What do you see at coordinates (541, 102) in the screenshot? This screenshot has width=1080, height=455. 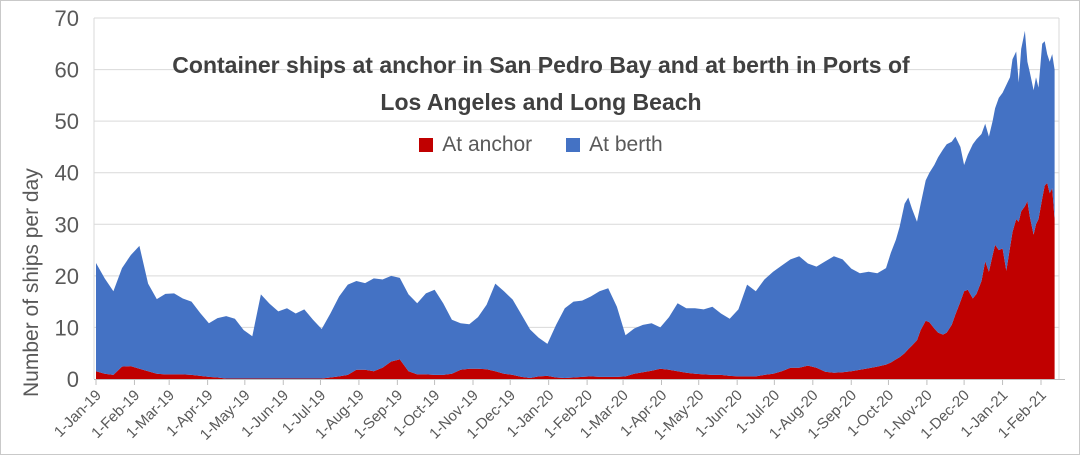 I see `chart-title-line-2: Los Angeles and Long Beach` at bounding box center [541, 102].